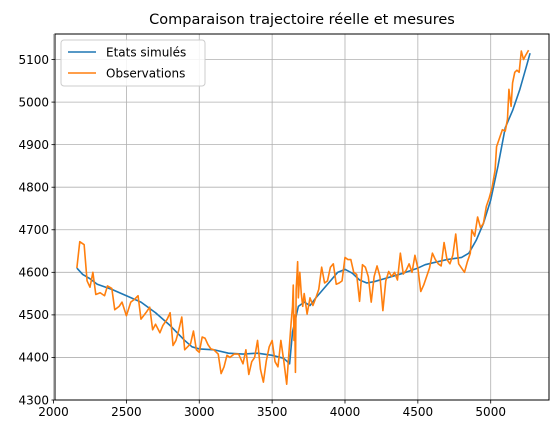 This screenshot has width=560, height=436. I want to click on y-tick-label: 5000, so click(33, 102).